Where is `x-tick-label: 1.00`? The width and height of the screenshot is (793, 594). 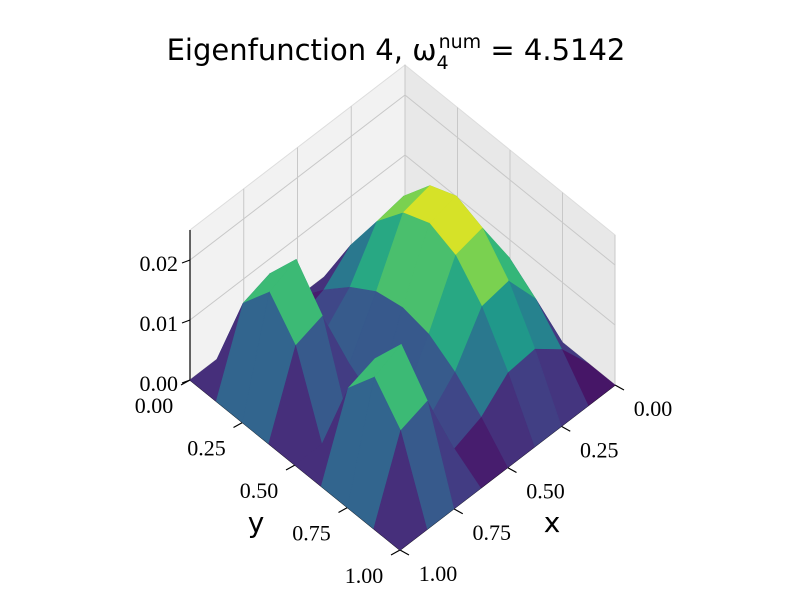 x-tick-label: 1.00 is located at coordinates (438, 573).